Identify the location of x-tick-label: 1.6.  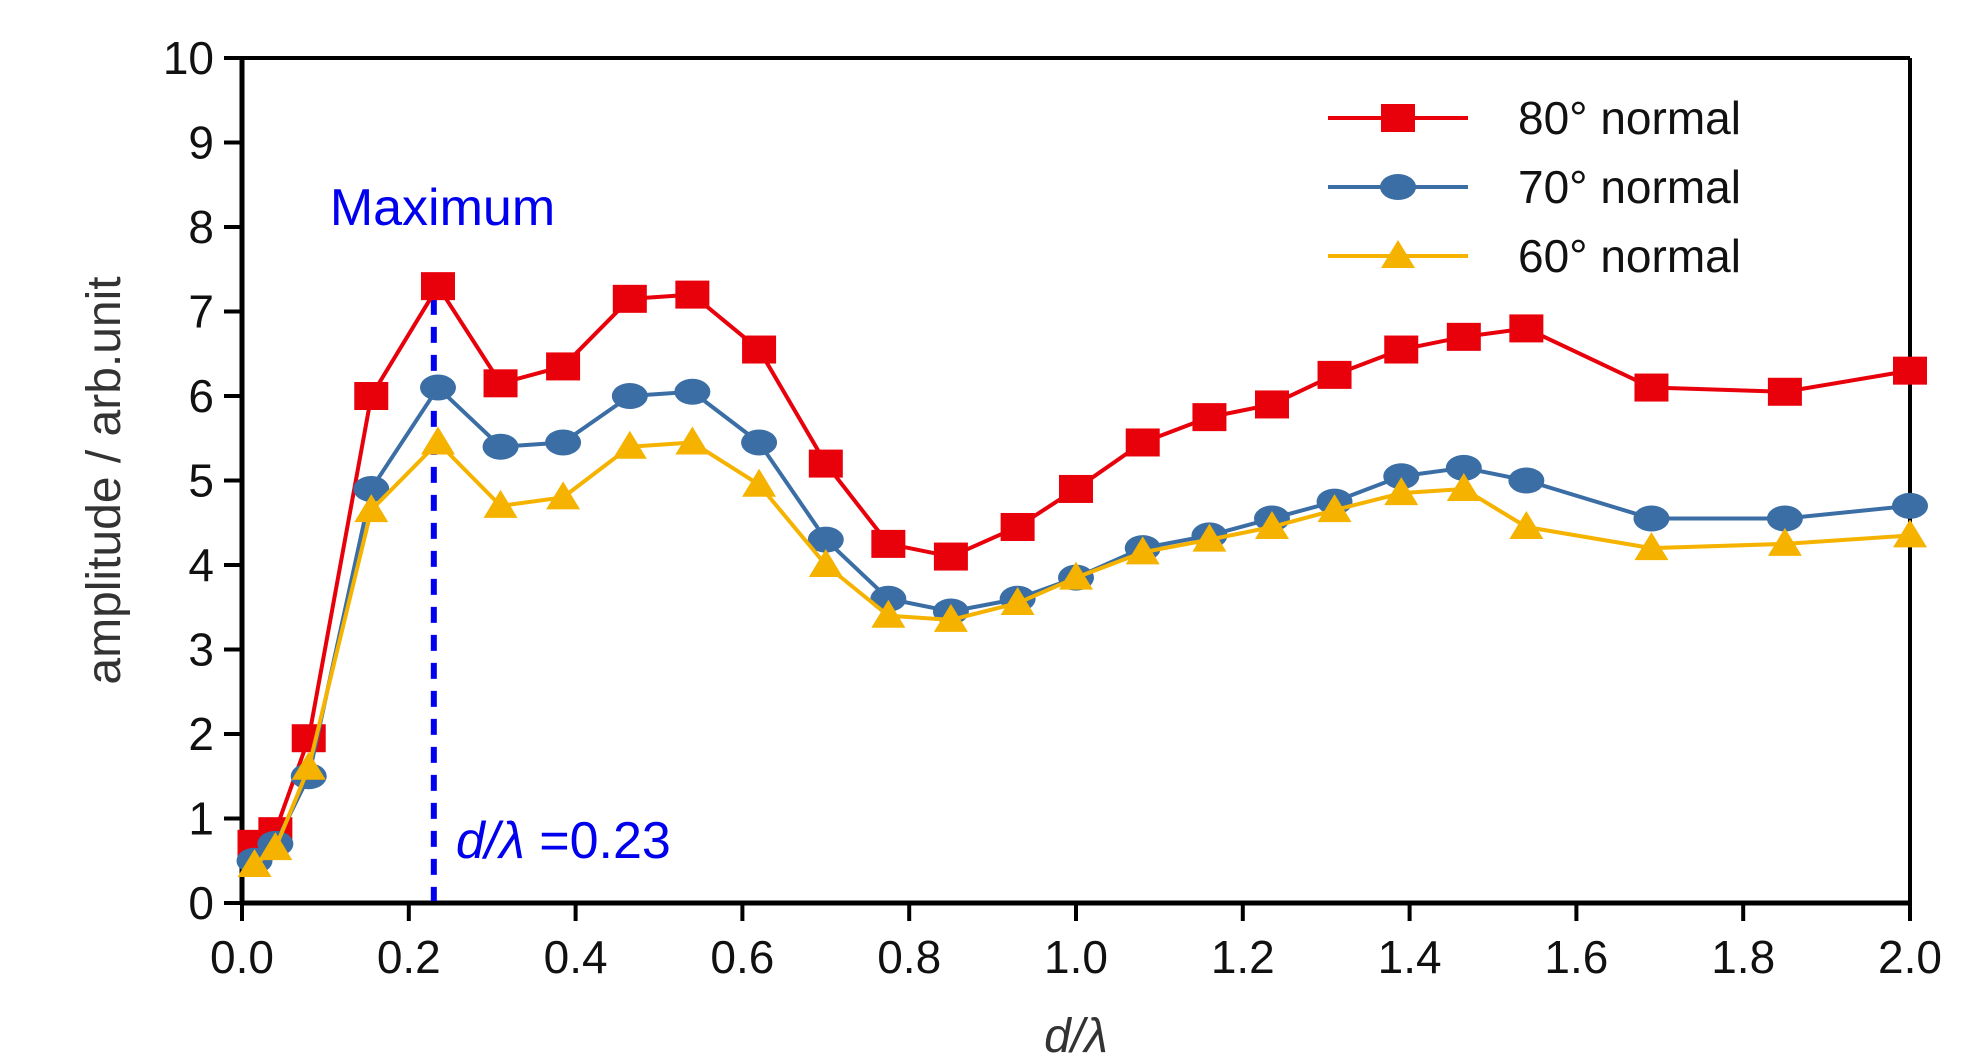
(1576, 957).